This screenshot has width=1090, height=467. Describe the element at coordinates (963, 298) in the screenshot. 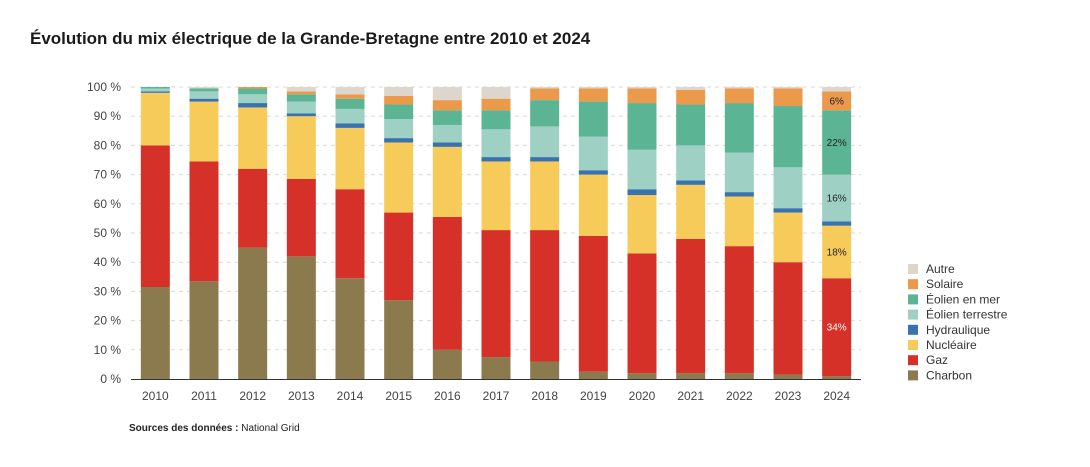

I see `legend-label: Éolien en mer` at that location.